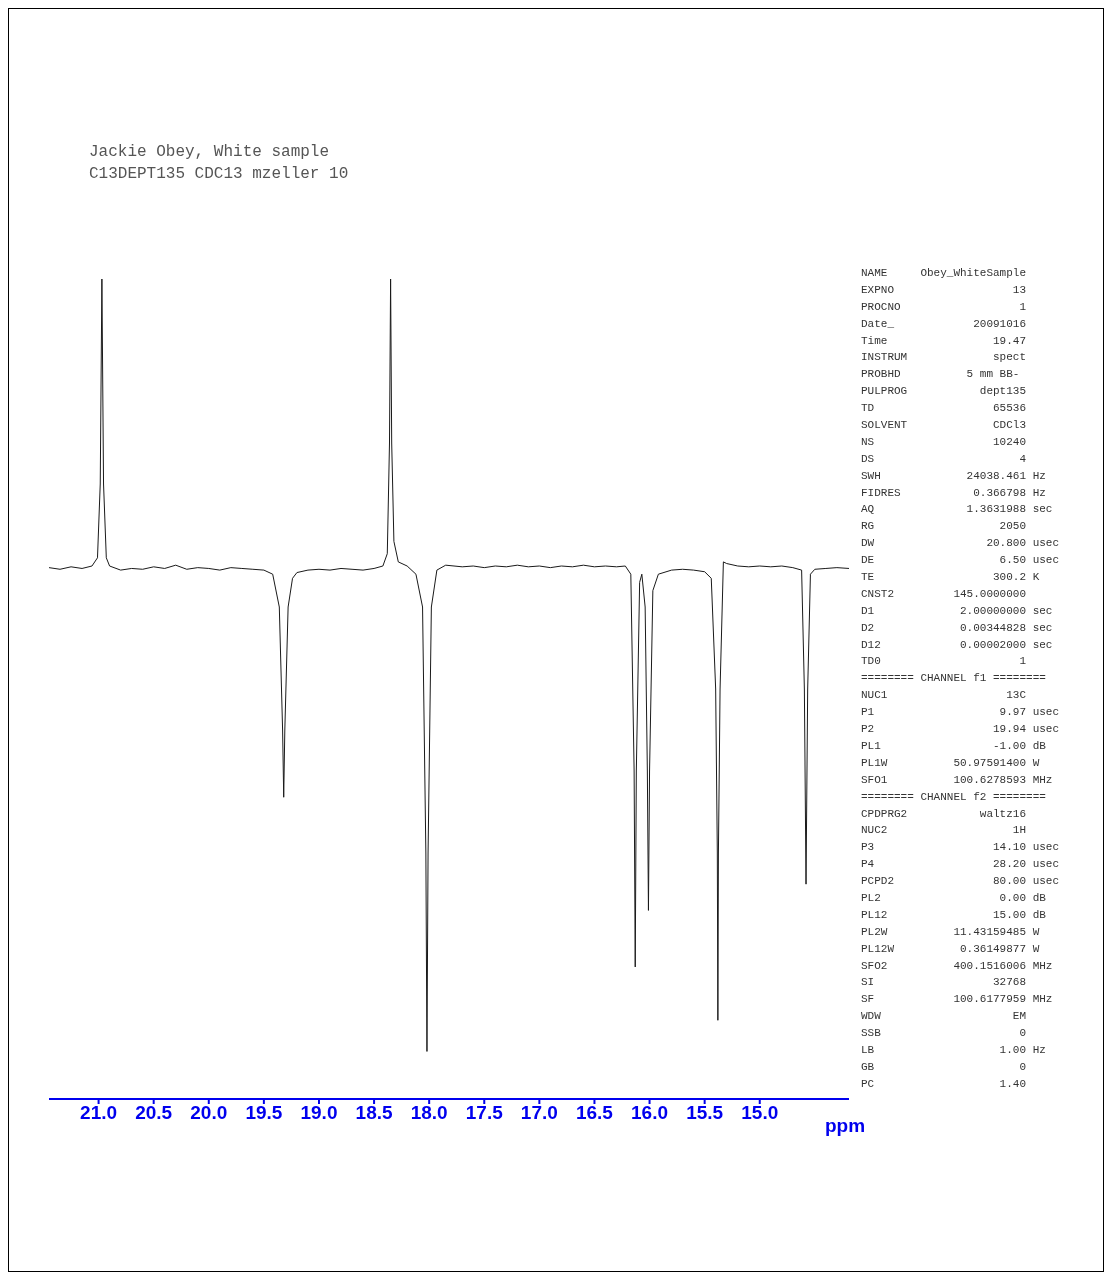 The width and height of the screenshot is (1112, 1279). What do you see at coordinates (944, 290) in the screenshot?
I see `text: EXPNO 13` at bounding box center [944, 290].